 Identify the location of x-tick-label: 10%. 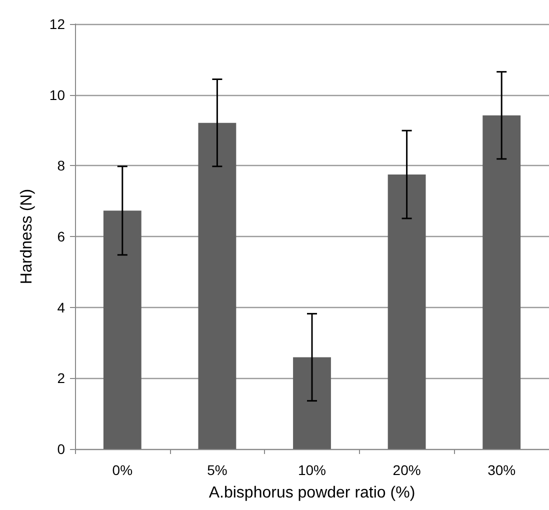
(312, 470).